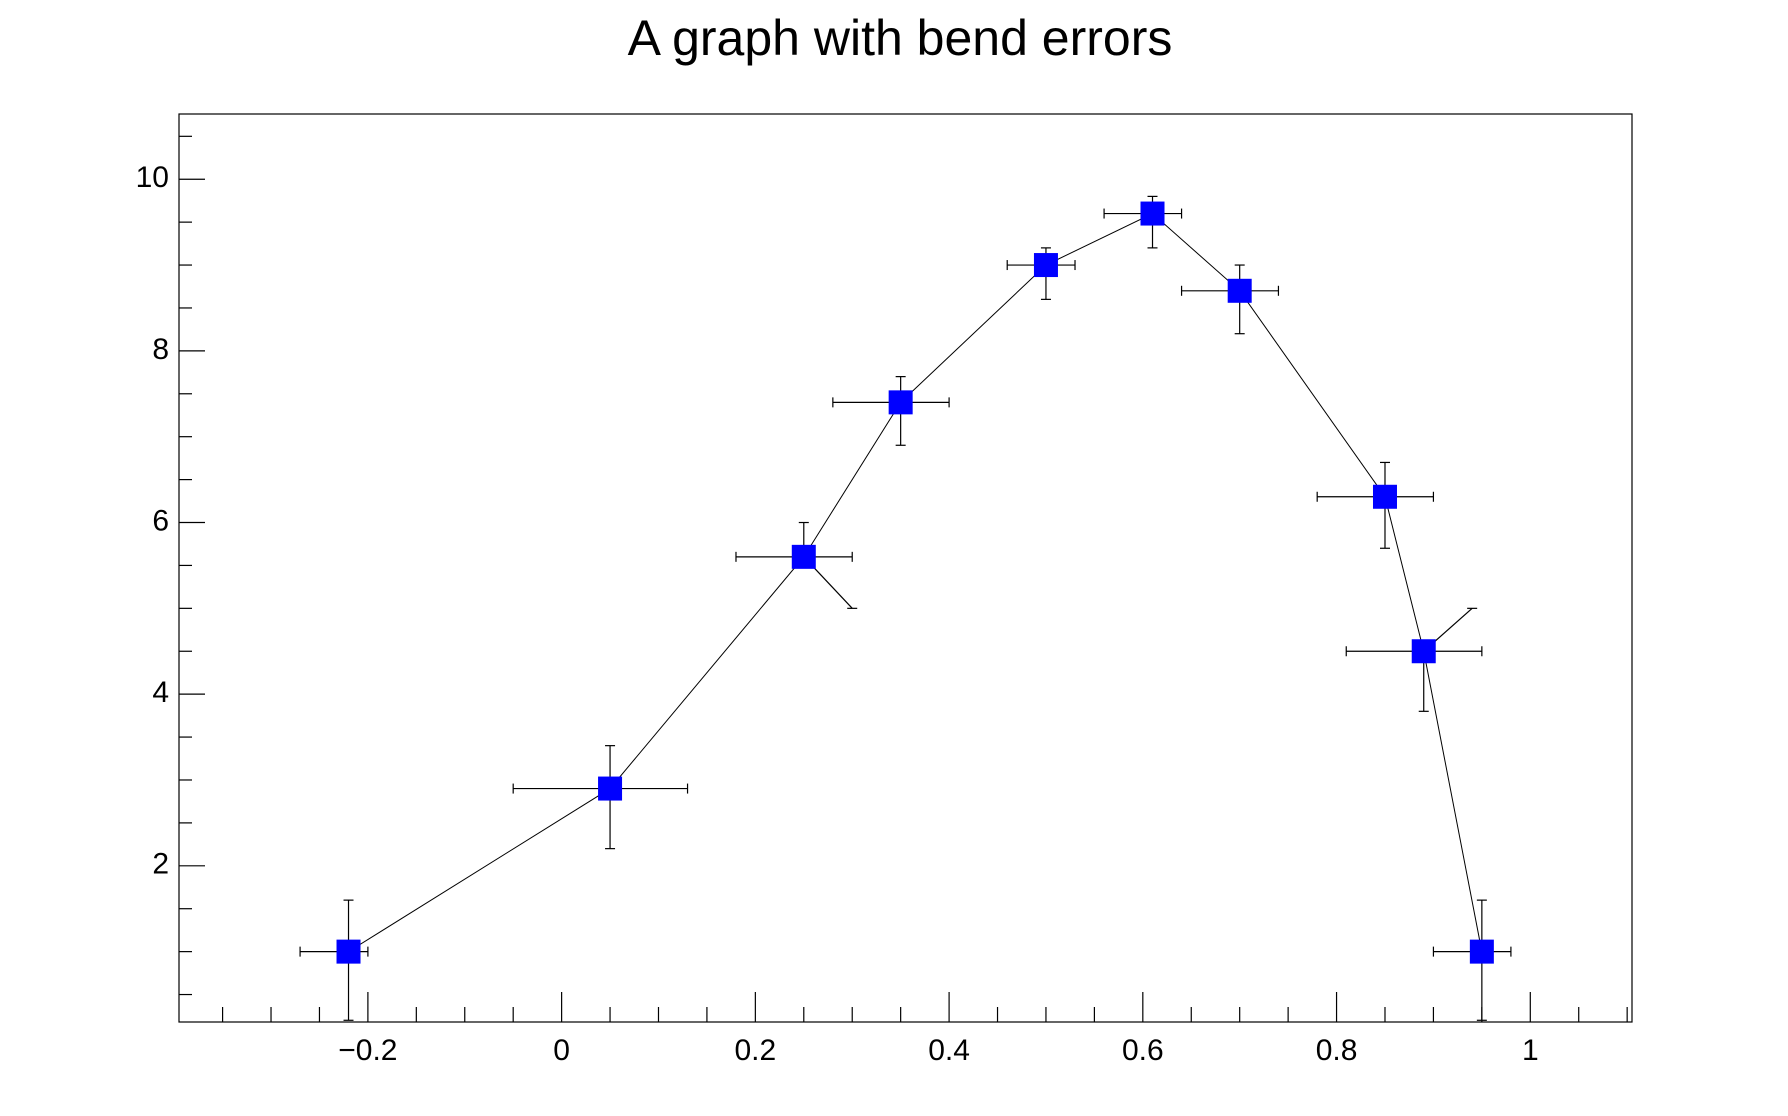 This screenshot has height=1116, width=1788. What do you see at coordinates (1530, 1050) in the screenshot?
I see `x-tick-label: 1` at bounding box center [1530, 1050].